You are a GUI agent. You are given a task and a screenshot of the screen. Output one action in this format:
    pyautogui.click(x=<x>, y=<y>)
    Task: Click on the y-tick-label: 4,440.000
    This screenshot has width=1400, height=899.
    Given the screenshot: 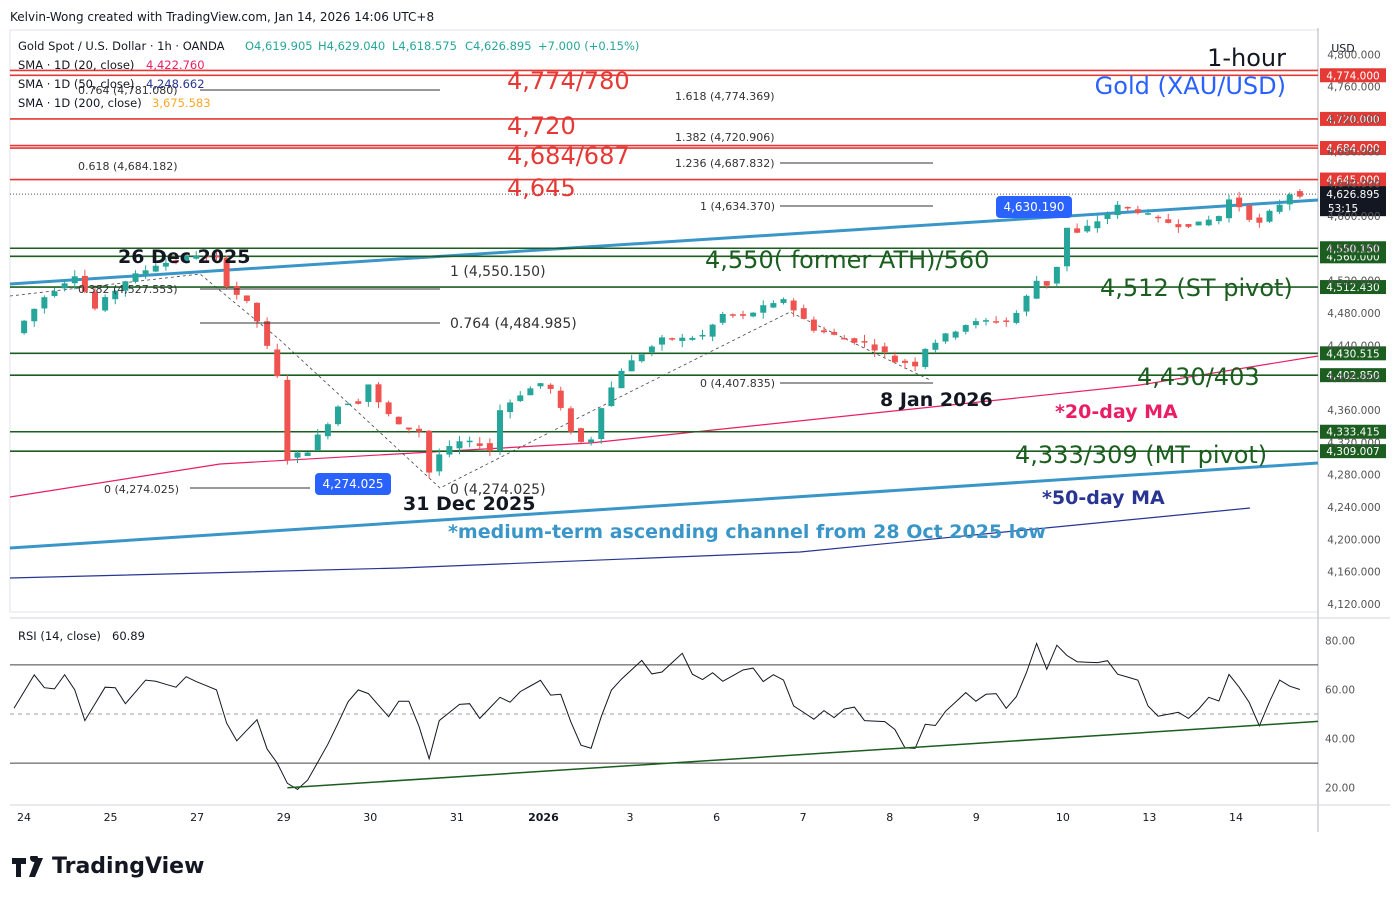 What is the action you would take?
    pyautogui.click(x=1353, y=346)
    